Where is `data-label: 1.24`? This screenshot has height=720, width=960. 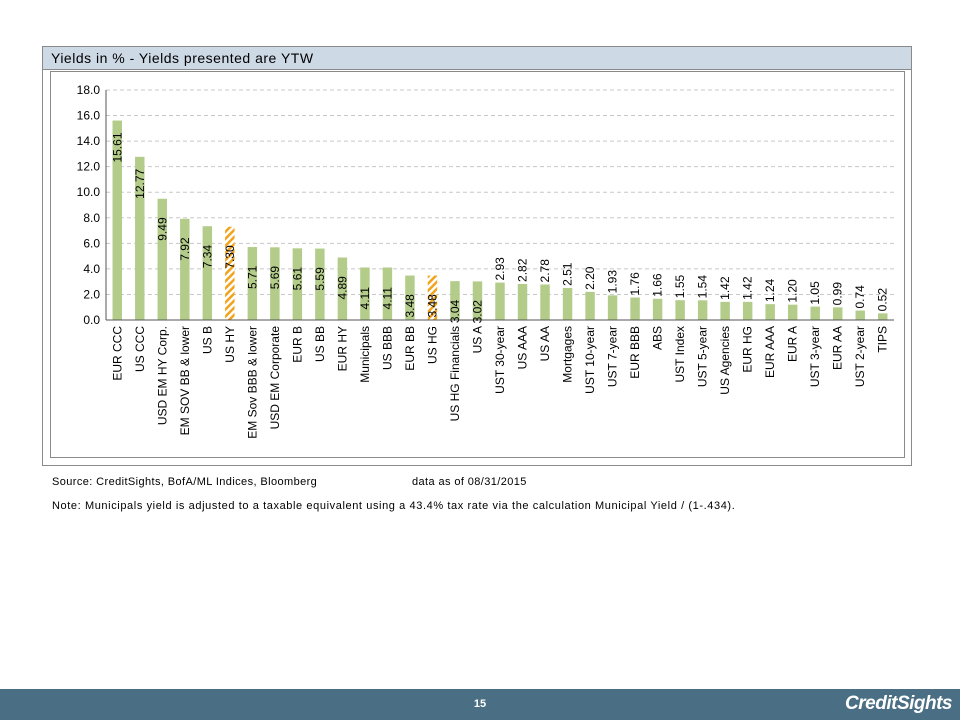 data-label: 1.24 is located at coordinates (770, 290).